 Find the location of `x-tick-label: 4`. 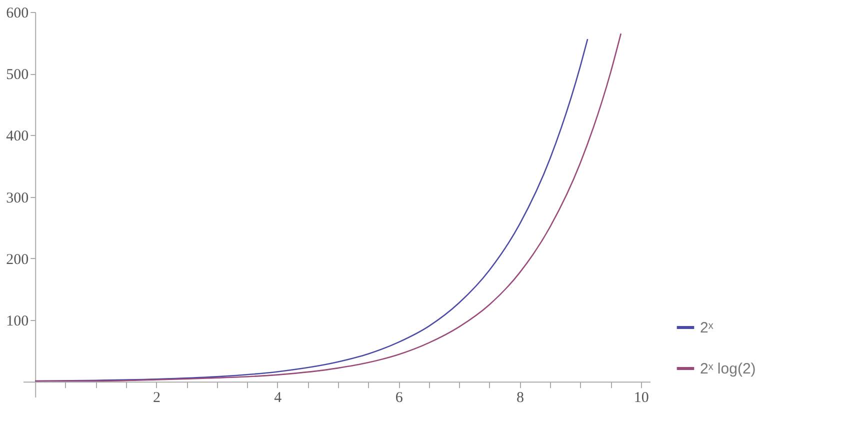

x-tick-label: 4 is located at coordinates (278, 398).